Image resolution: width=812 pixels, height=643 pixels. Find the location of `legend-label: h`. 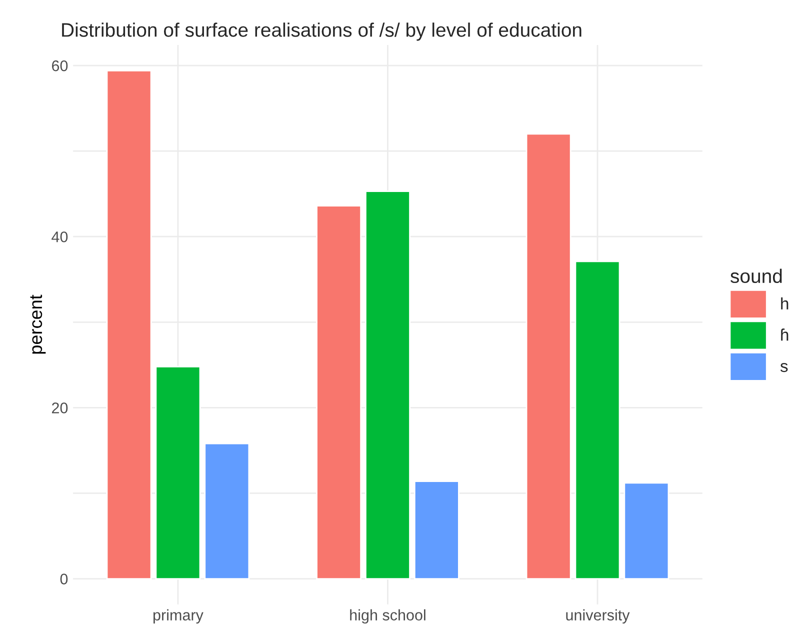

legend-label: h is located at coordinates (784, 303).